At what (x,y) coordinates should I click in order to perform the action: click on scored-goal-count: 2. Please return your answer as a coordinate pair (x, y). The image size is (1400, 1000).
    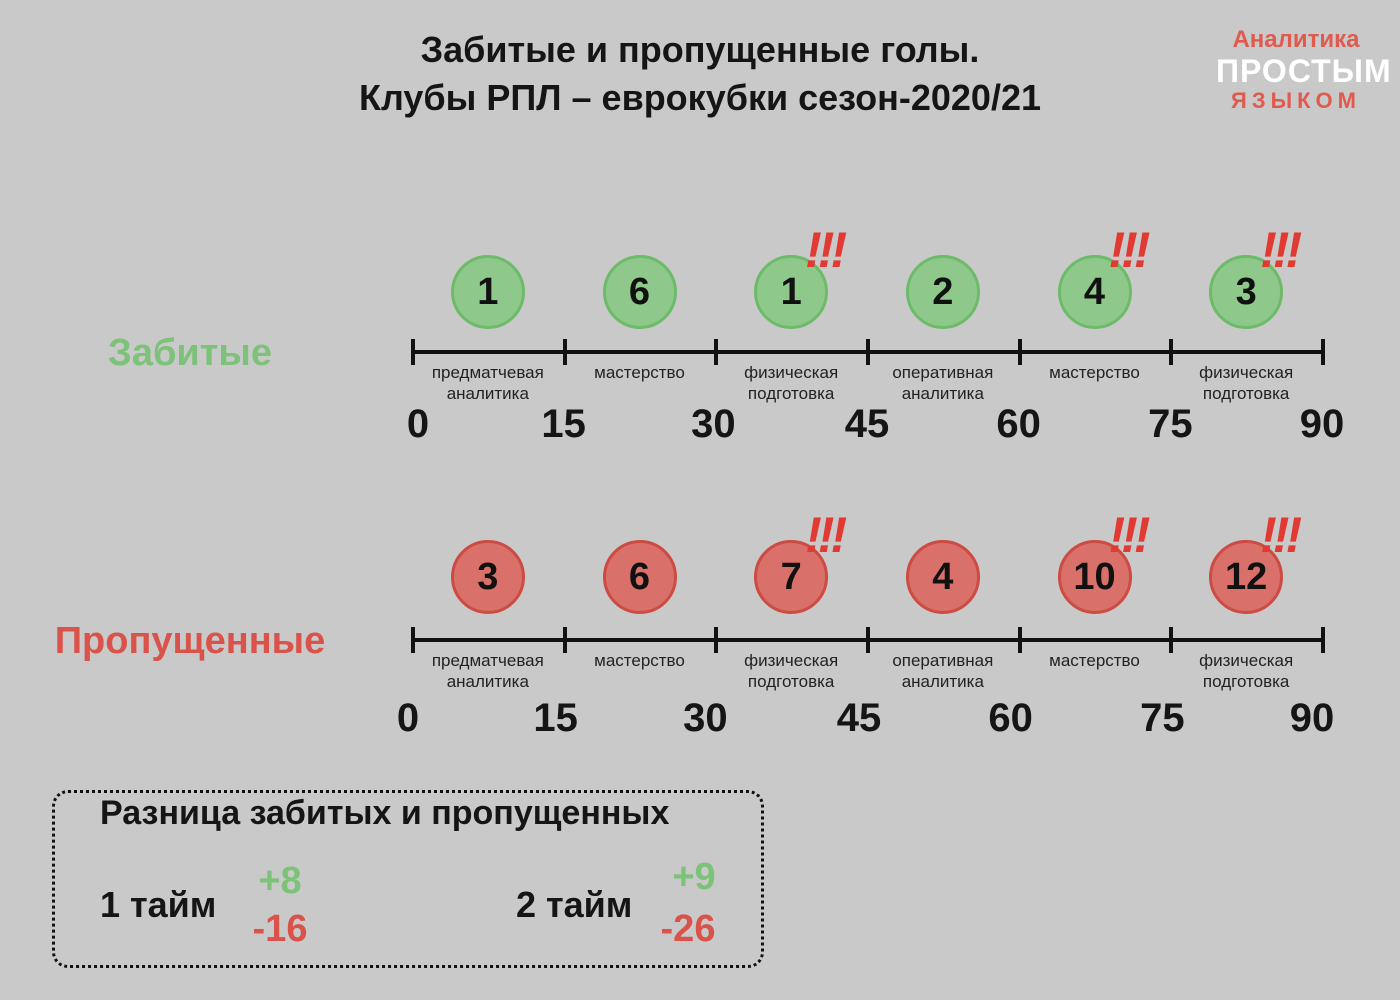
    Looking at the image, I should click on (942, 292).